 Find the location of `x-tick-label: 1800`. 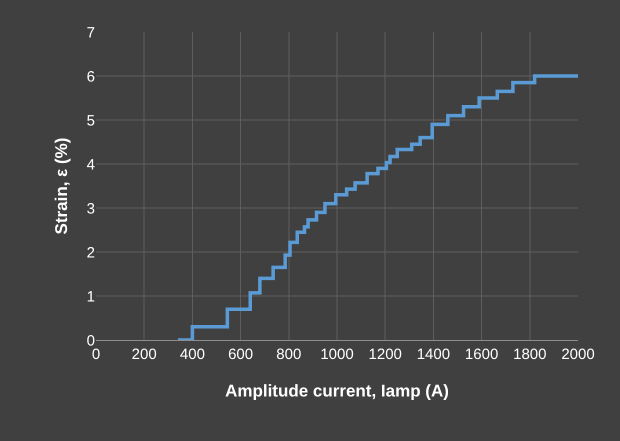

x-tick-label: 1800 is located at coordinates (529, 354).